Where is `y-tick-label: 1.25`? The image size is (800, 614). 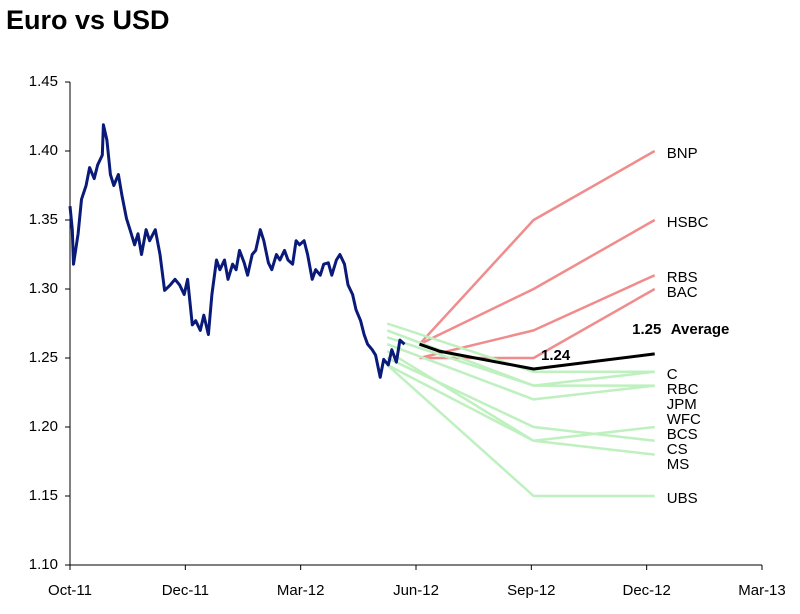 y-tick-label: 1.25 is located at coordinates (43, 357).